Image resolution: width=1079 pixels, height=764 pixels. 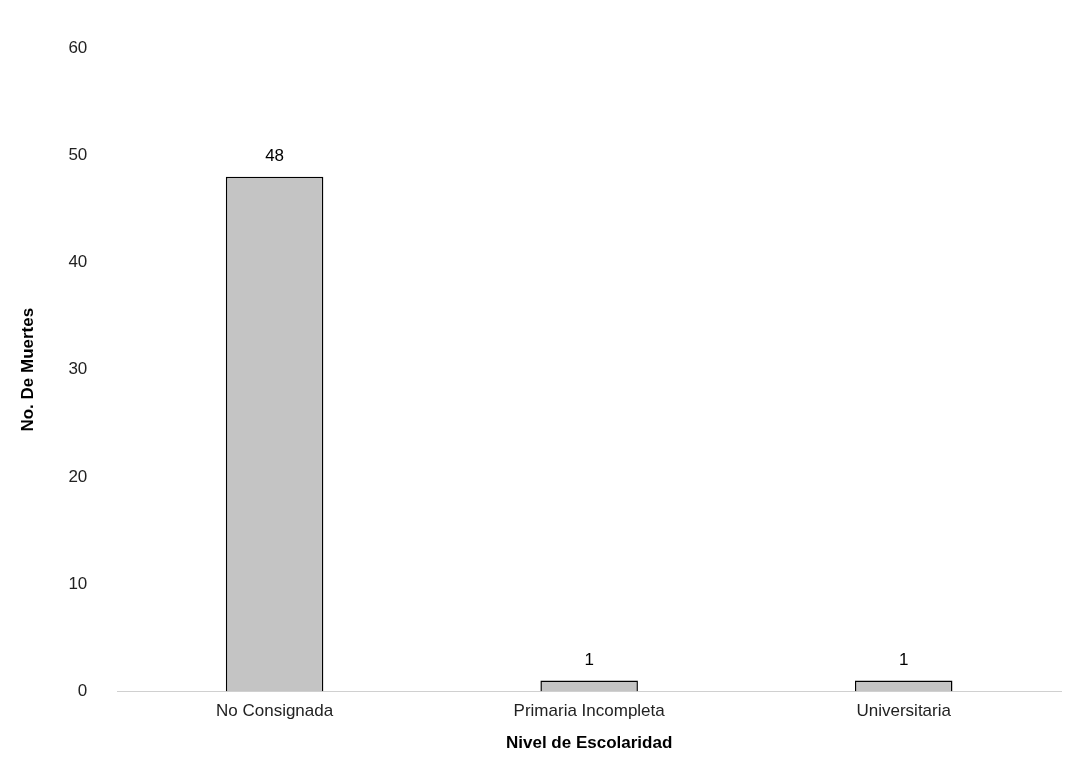 I want to click on y-axis-title: No. De Muertes, so click(x=27, y=369).